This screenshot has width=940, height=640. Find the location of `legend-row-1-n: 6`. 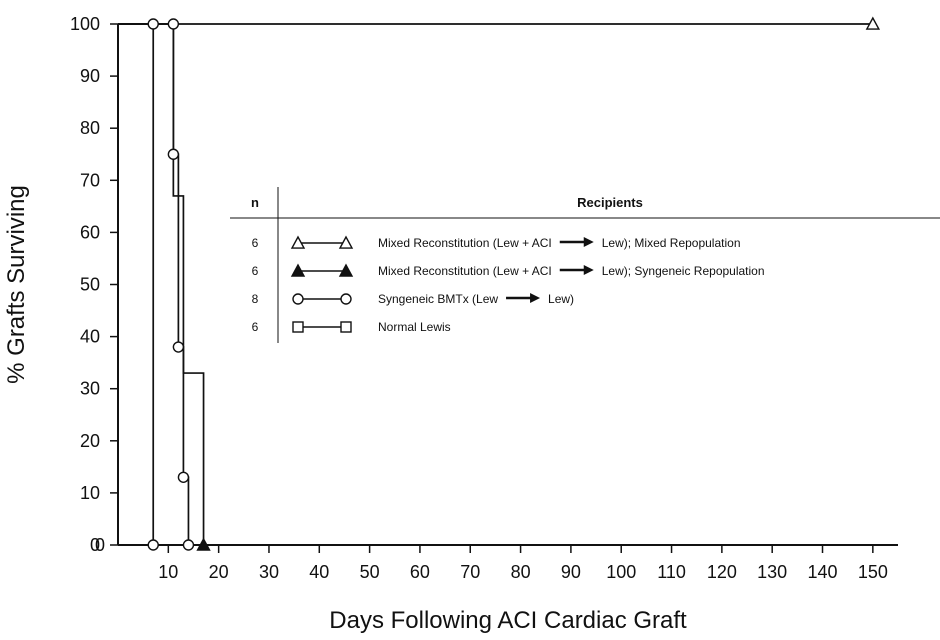

legend-row-1-n: 6 is located at coordinates (255, 271).